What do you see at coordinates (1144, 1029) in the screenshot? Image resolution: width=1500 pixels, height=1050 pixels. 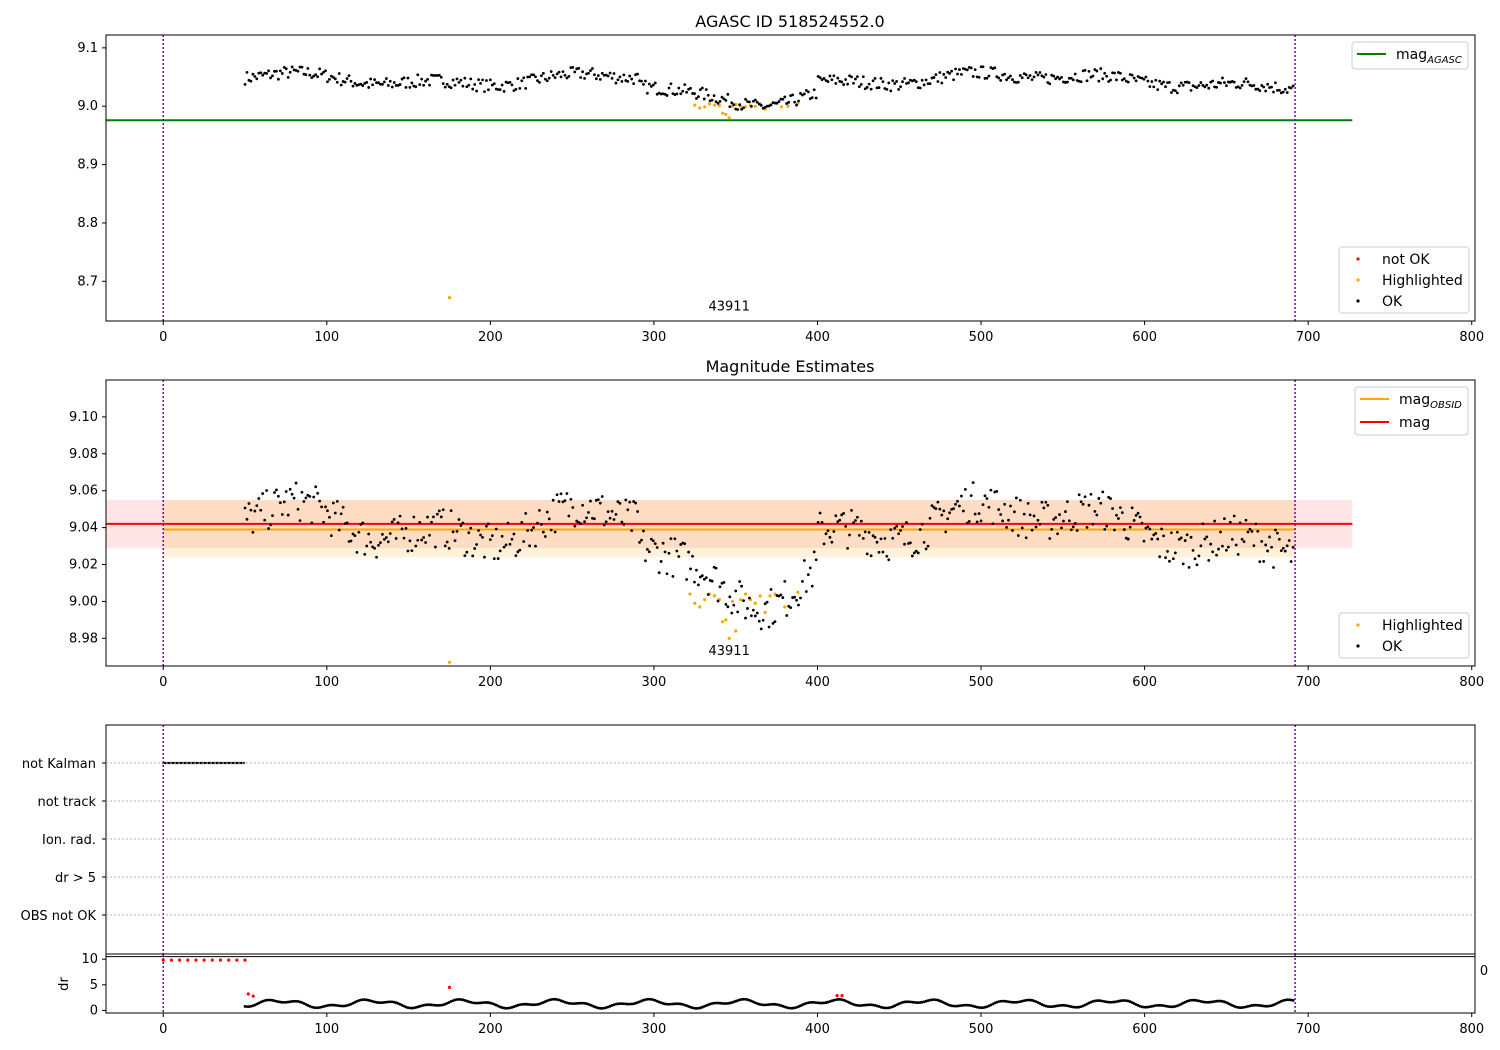 I see `x-tick-label: 600` at bounding box center [1144, 1029].